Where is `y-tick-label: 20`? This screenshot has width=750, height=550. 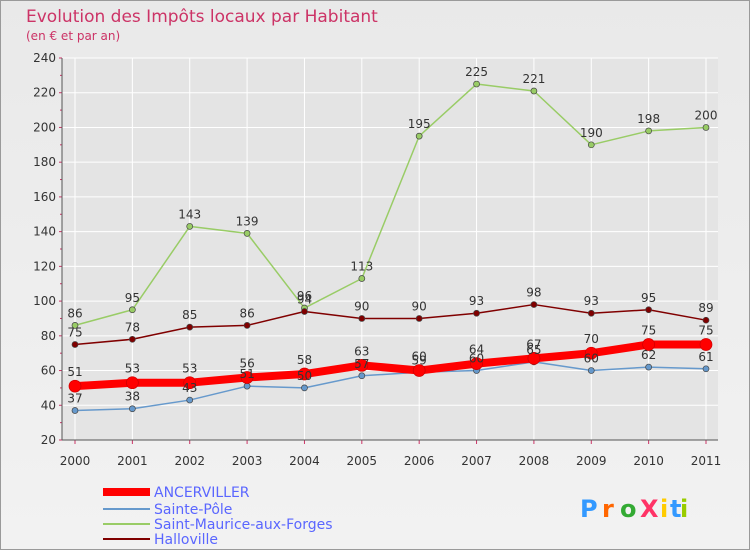
y-tick-label: 20 is located at coordinates (48, 440).